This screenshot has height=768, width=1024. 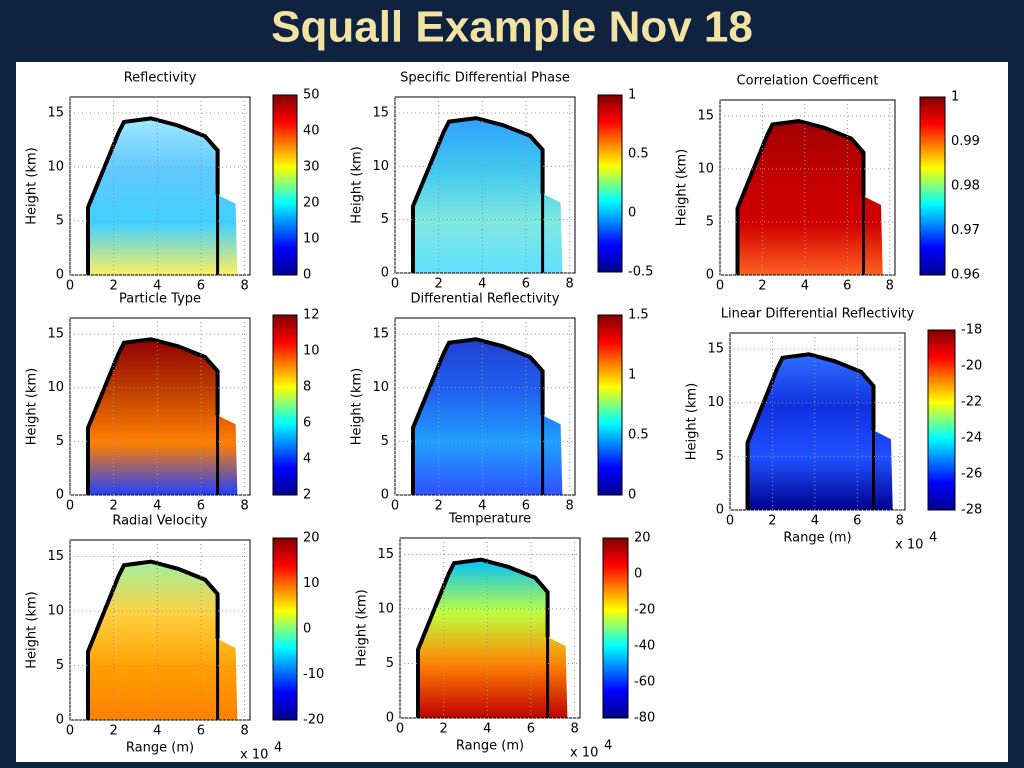 I want to click on panel-title: Correlation Coefficent, so click(x=808, y=81).